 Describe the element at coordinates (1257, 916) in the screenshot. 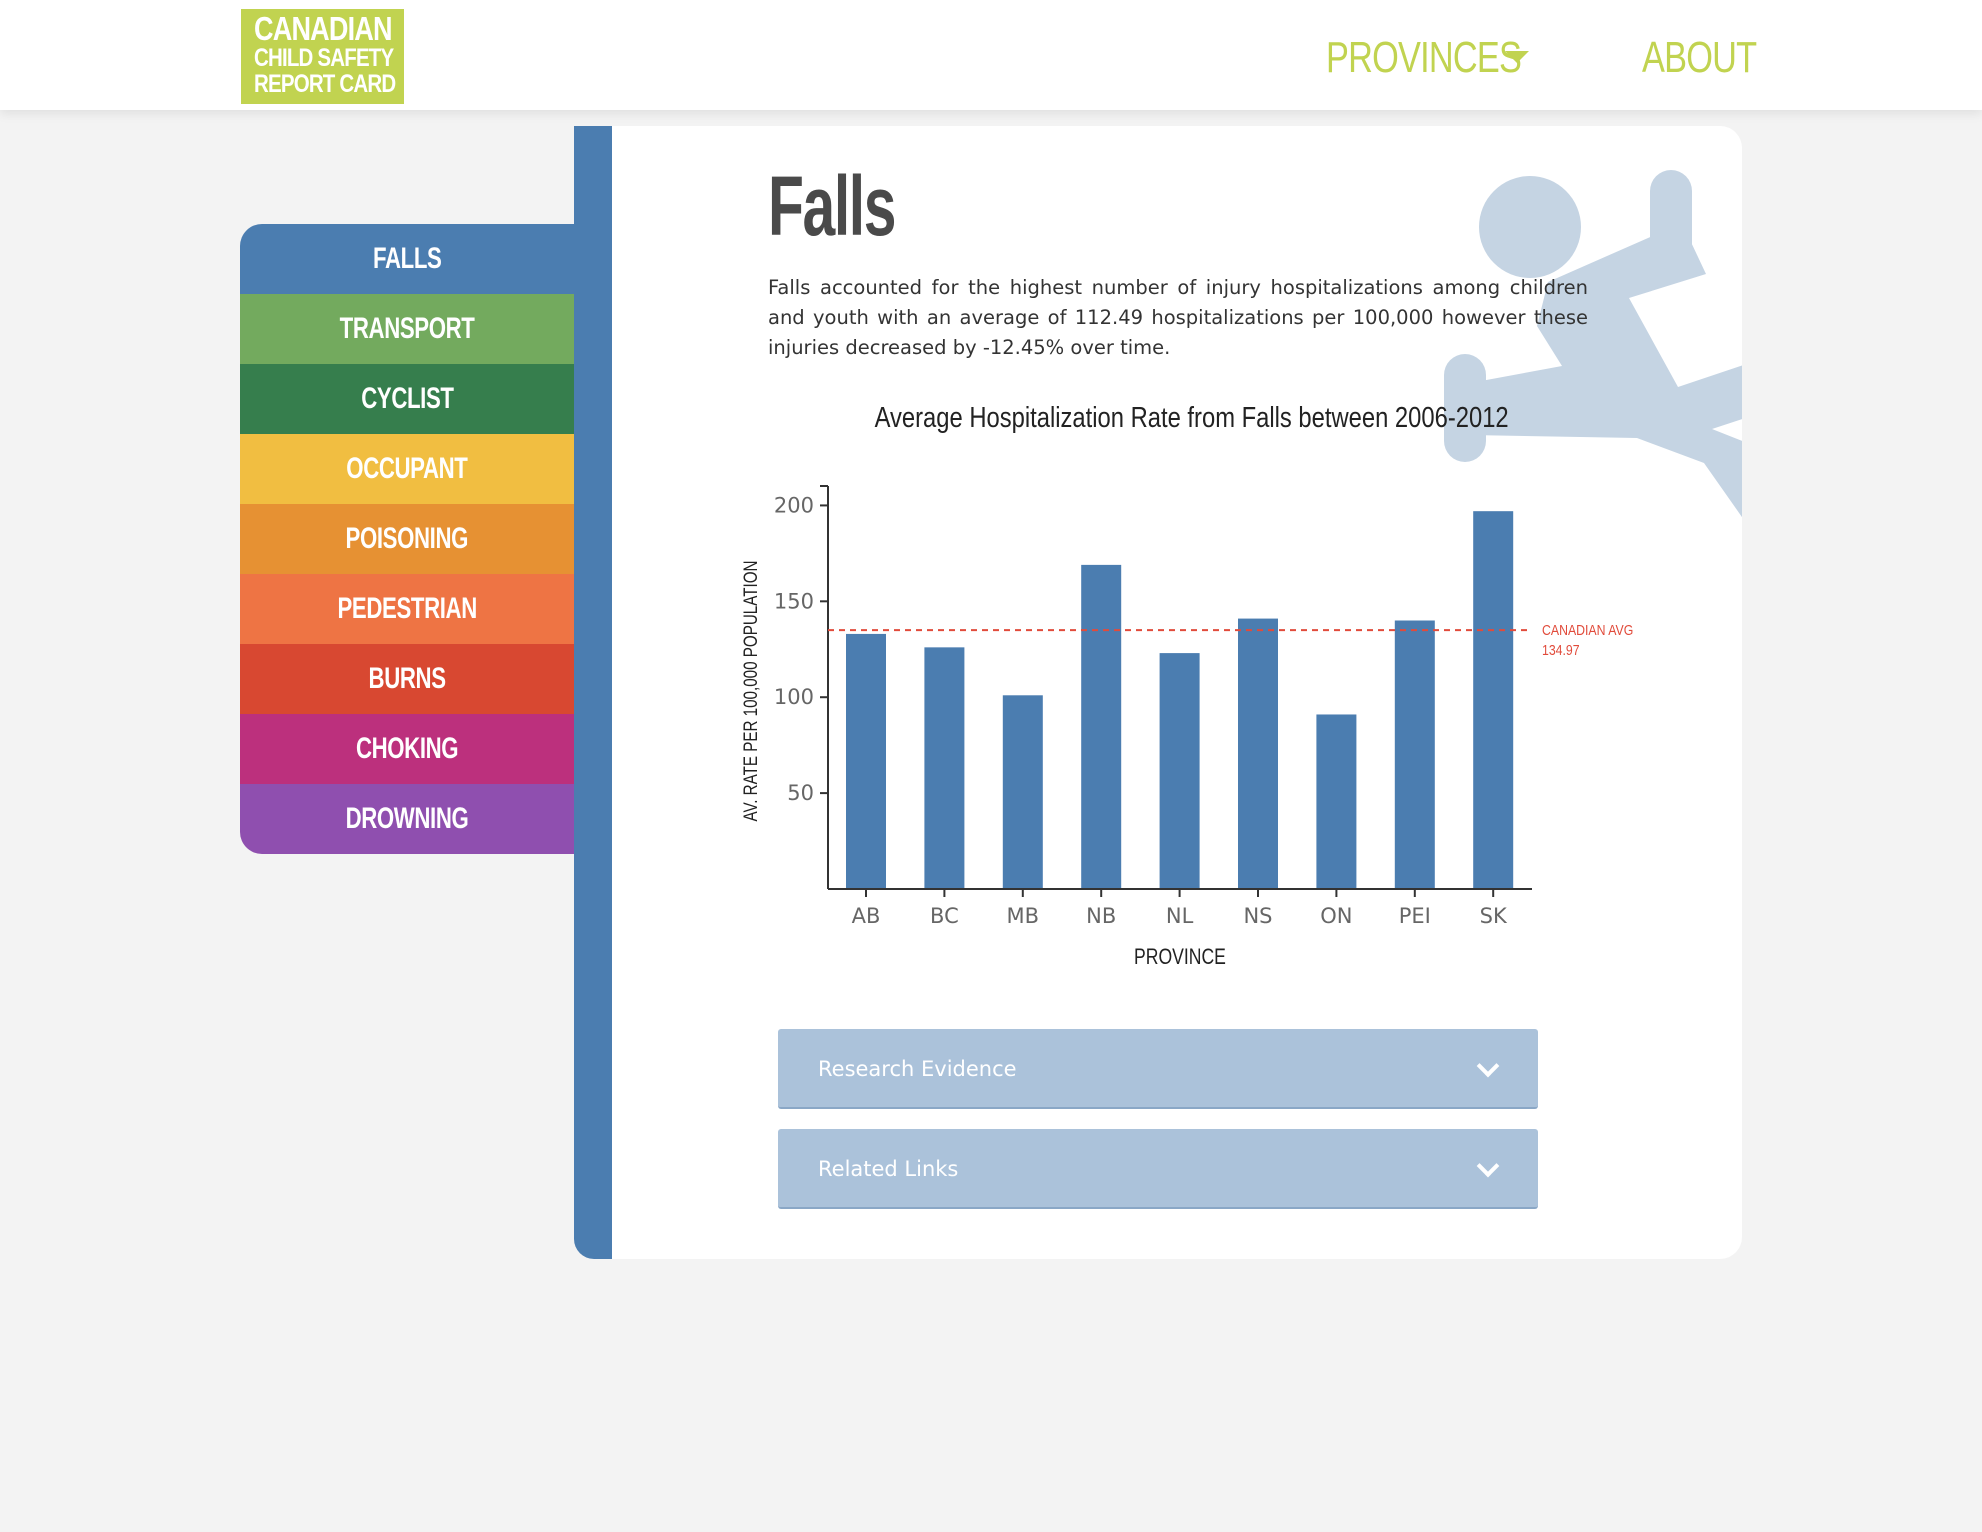

I see `x-tick-label: NS` at that location.